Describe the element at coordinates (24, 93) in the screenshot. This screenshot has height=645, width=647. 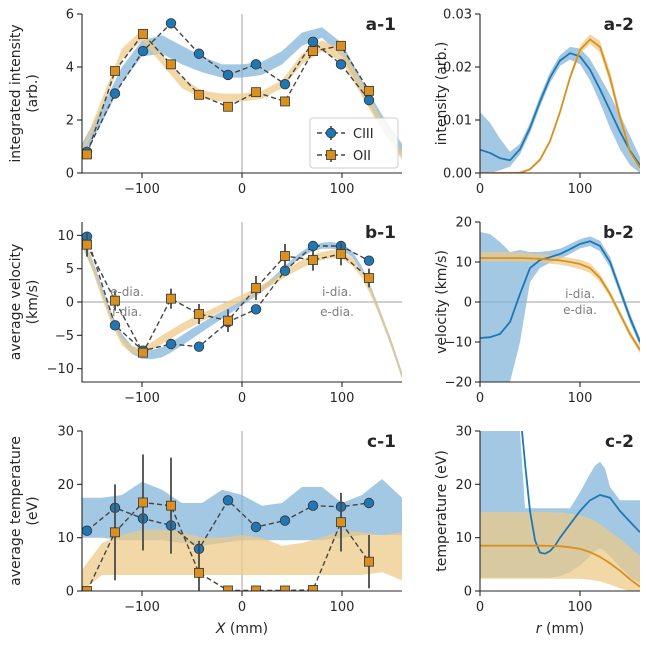
I see `y-axis-label: integrated intensity(arb.)` at that location.